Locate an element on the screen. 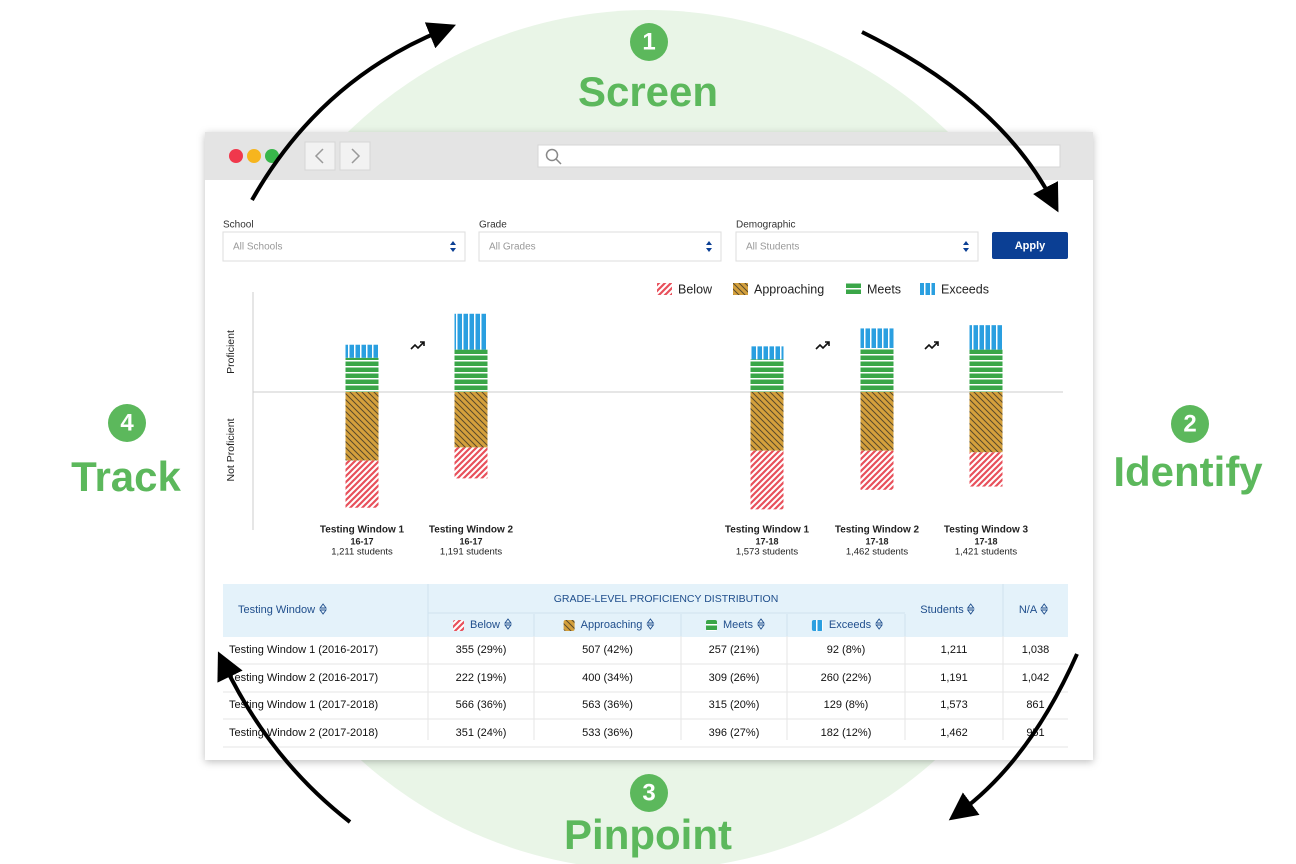 This screenshot has width=1296, height=864. step-number: 1 is located at coordinates (648, 41).